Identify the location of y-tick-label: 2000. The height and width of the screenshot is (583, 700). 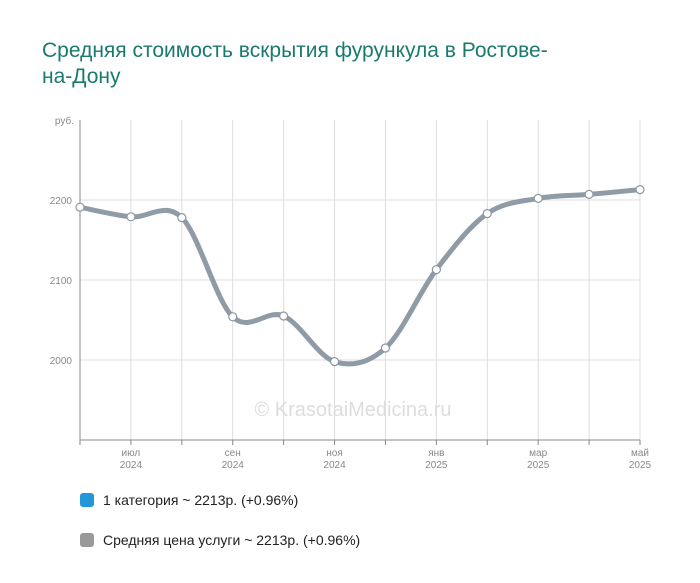
(61, 361).